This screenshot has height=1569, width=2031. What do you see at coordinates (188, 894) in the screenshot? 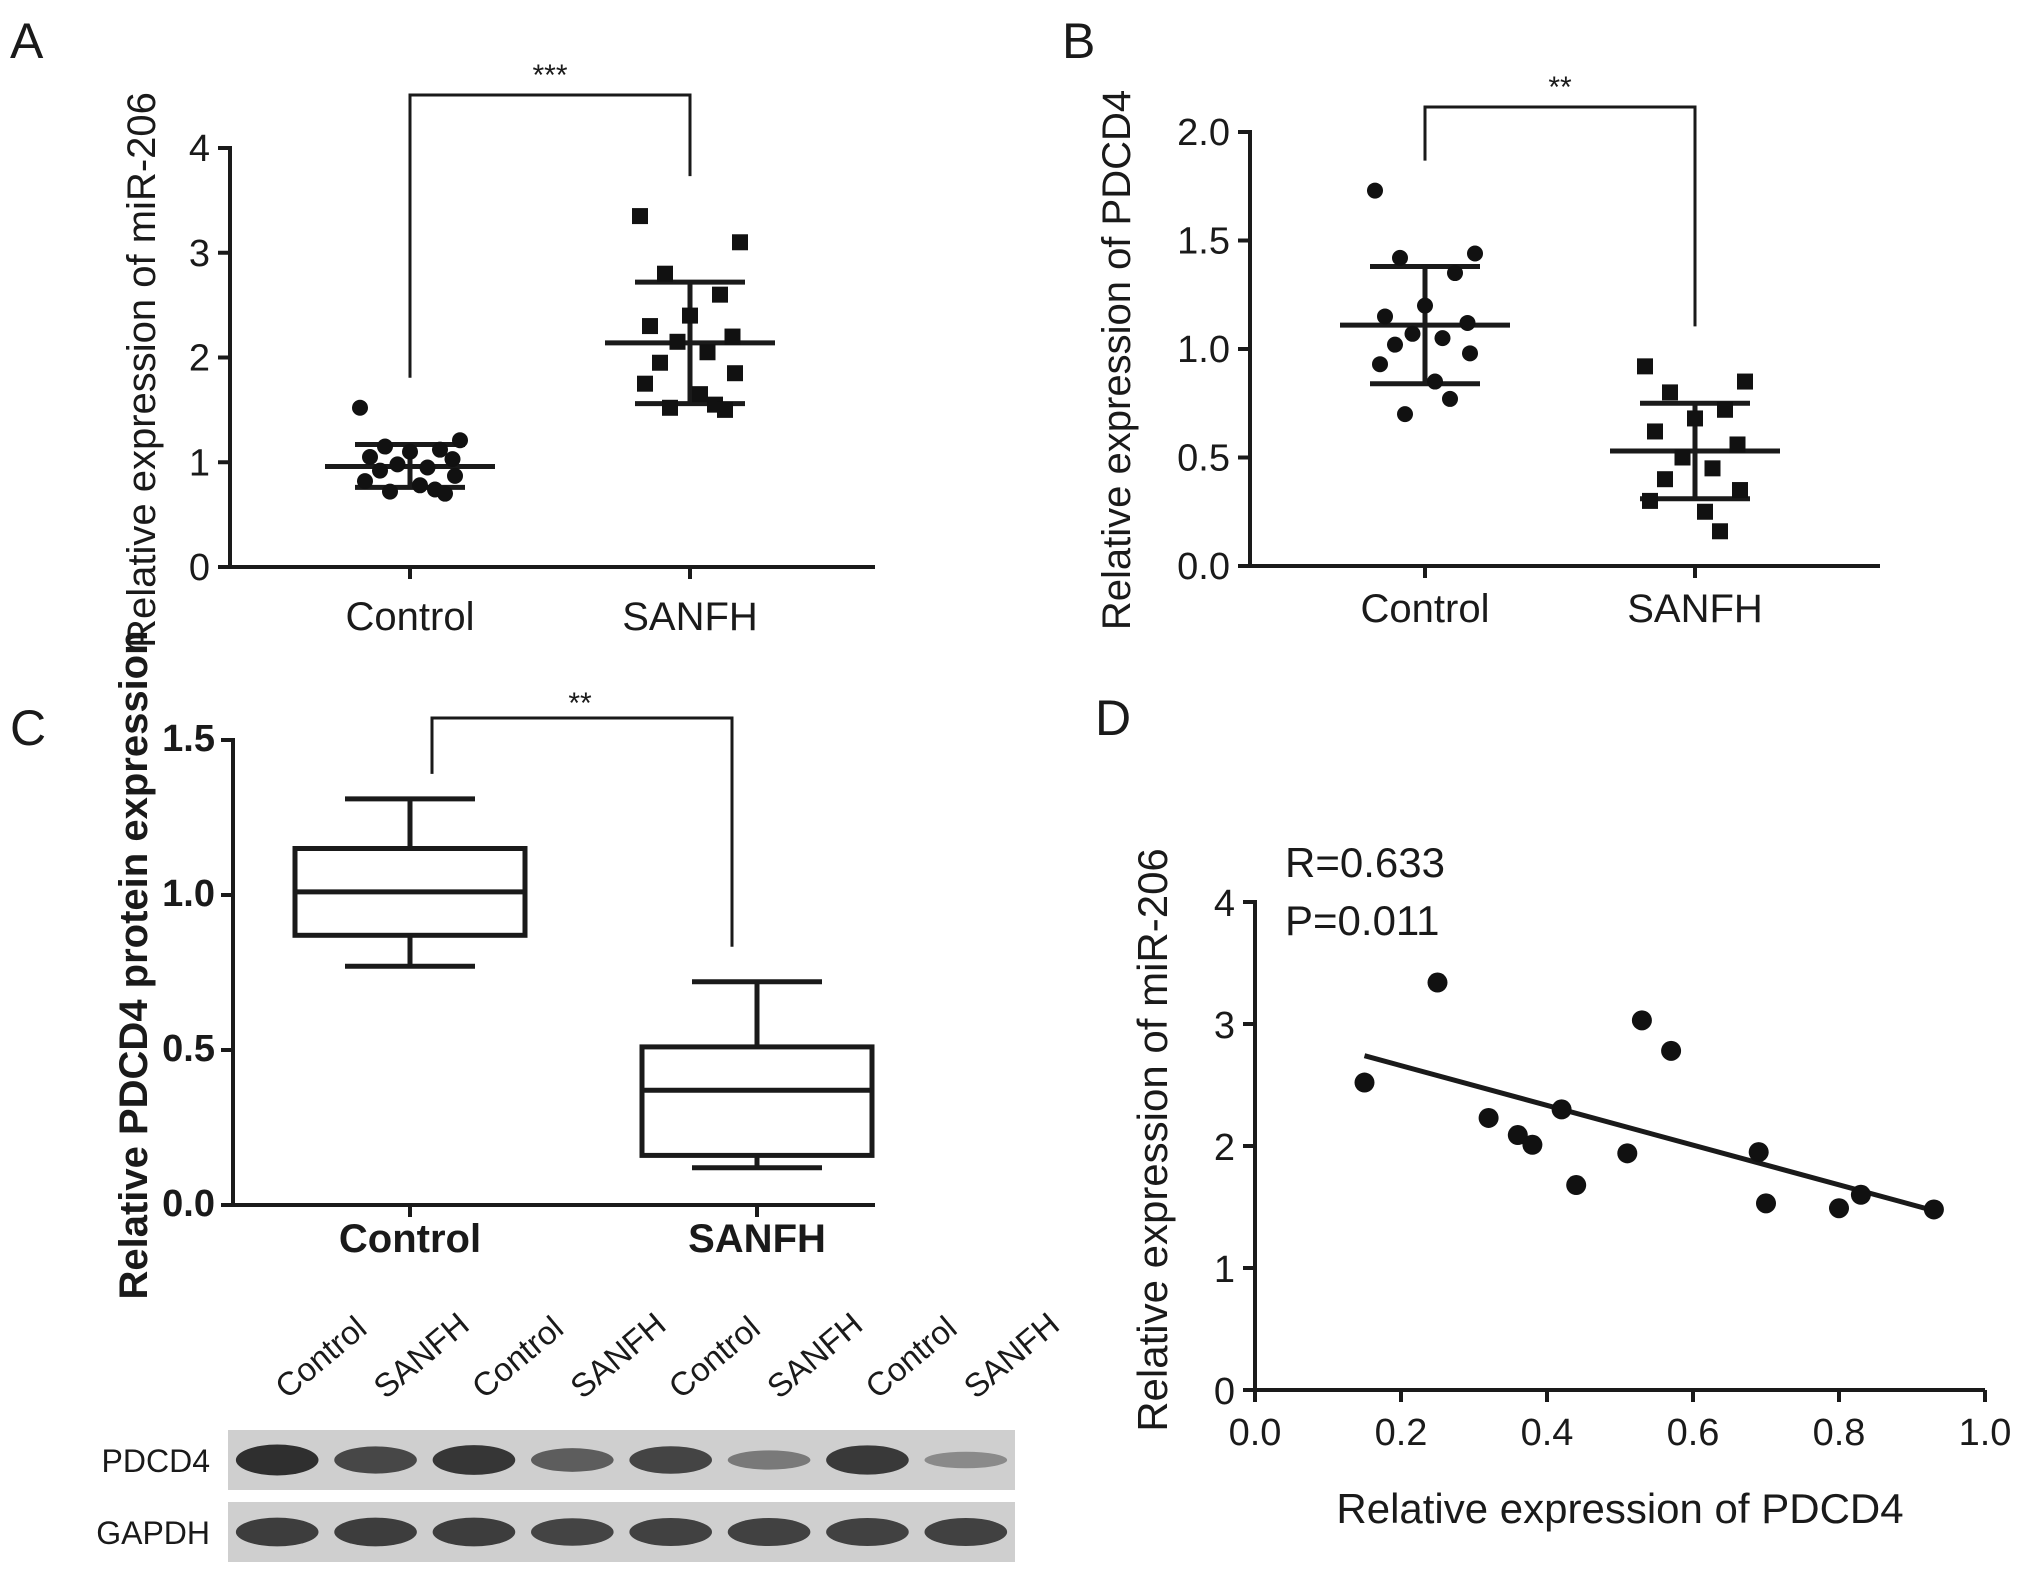
I see `panel-c-y-tick-label: 1.0` at bounding box center [188, 894].